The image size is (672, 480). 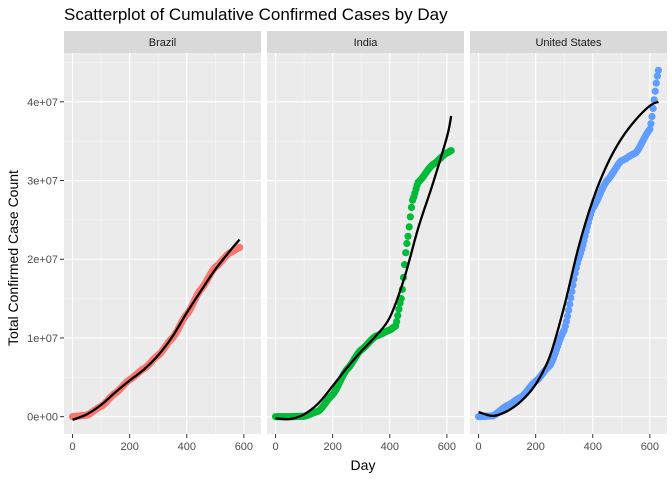 I want to click on facet-strip-label: India, so click(x=366, y=43).